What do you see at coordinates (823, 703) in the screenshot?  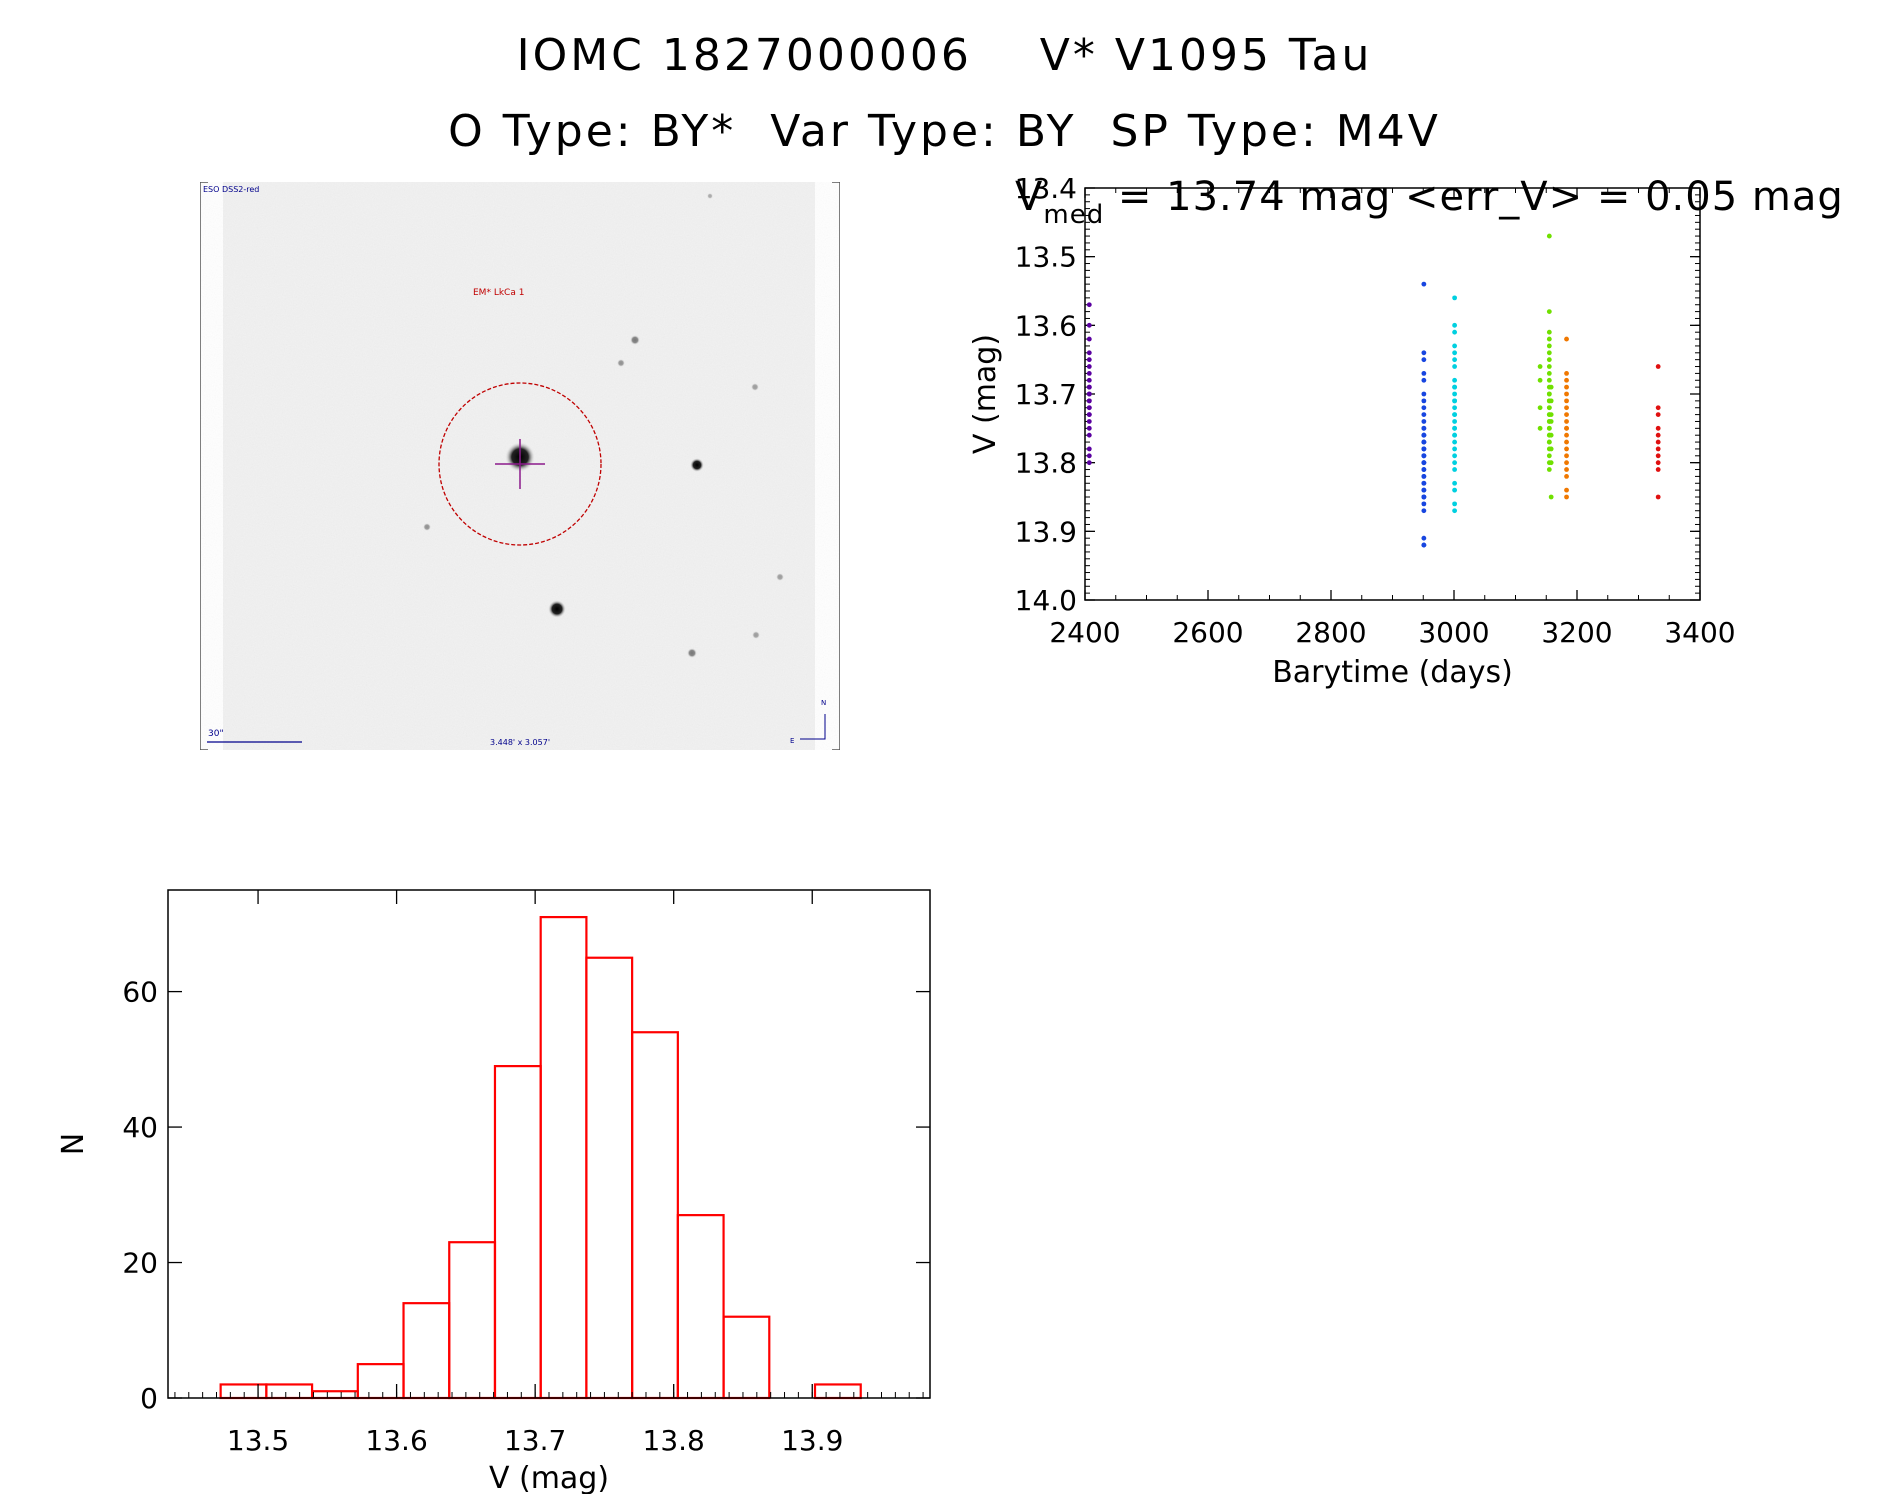 I see `compass-north-label: N` at bounding box center [823, 703].